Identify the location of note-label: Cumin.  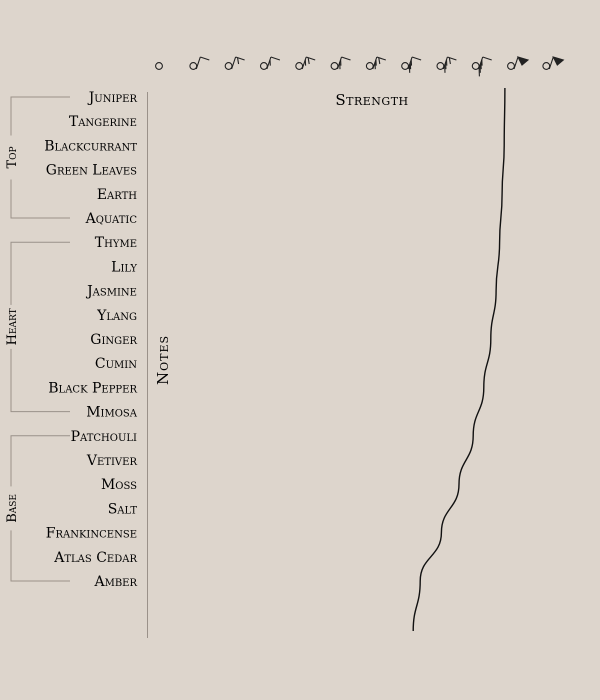
(116, 364).